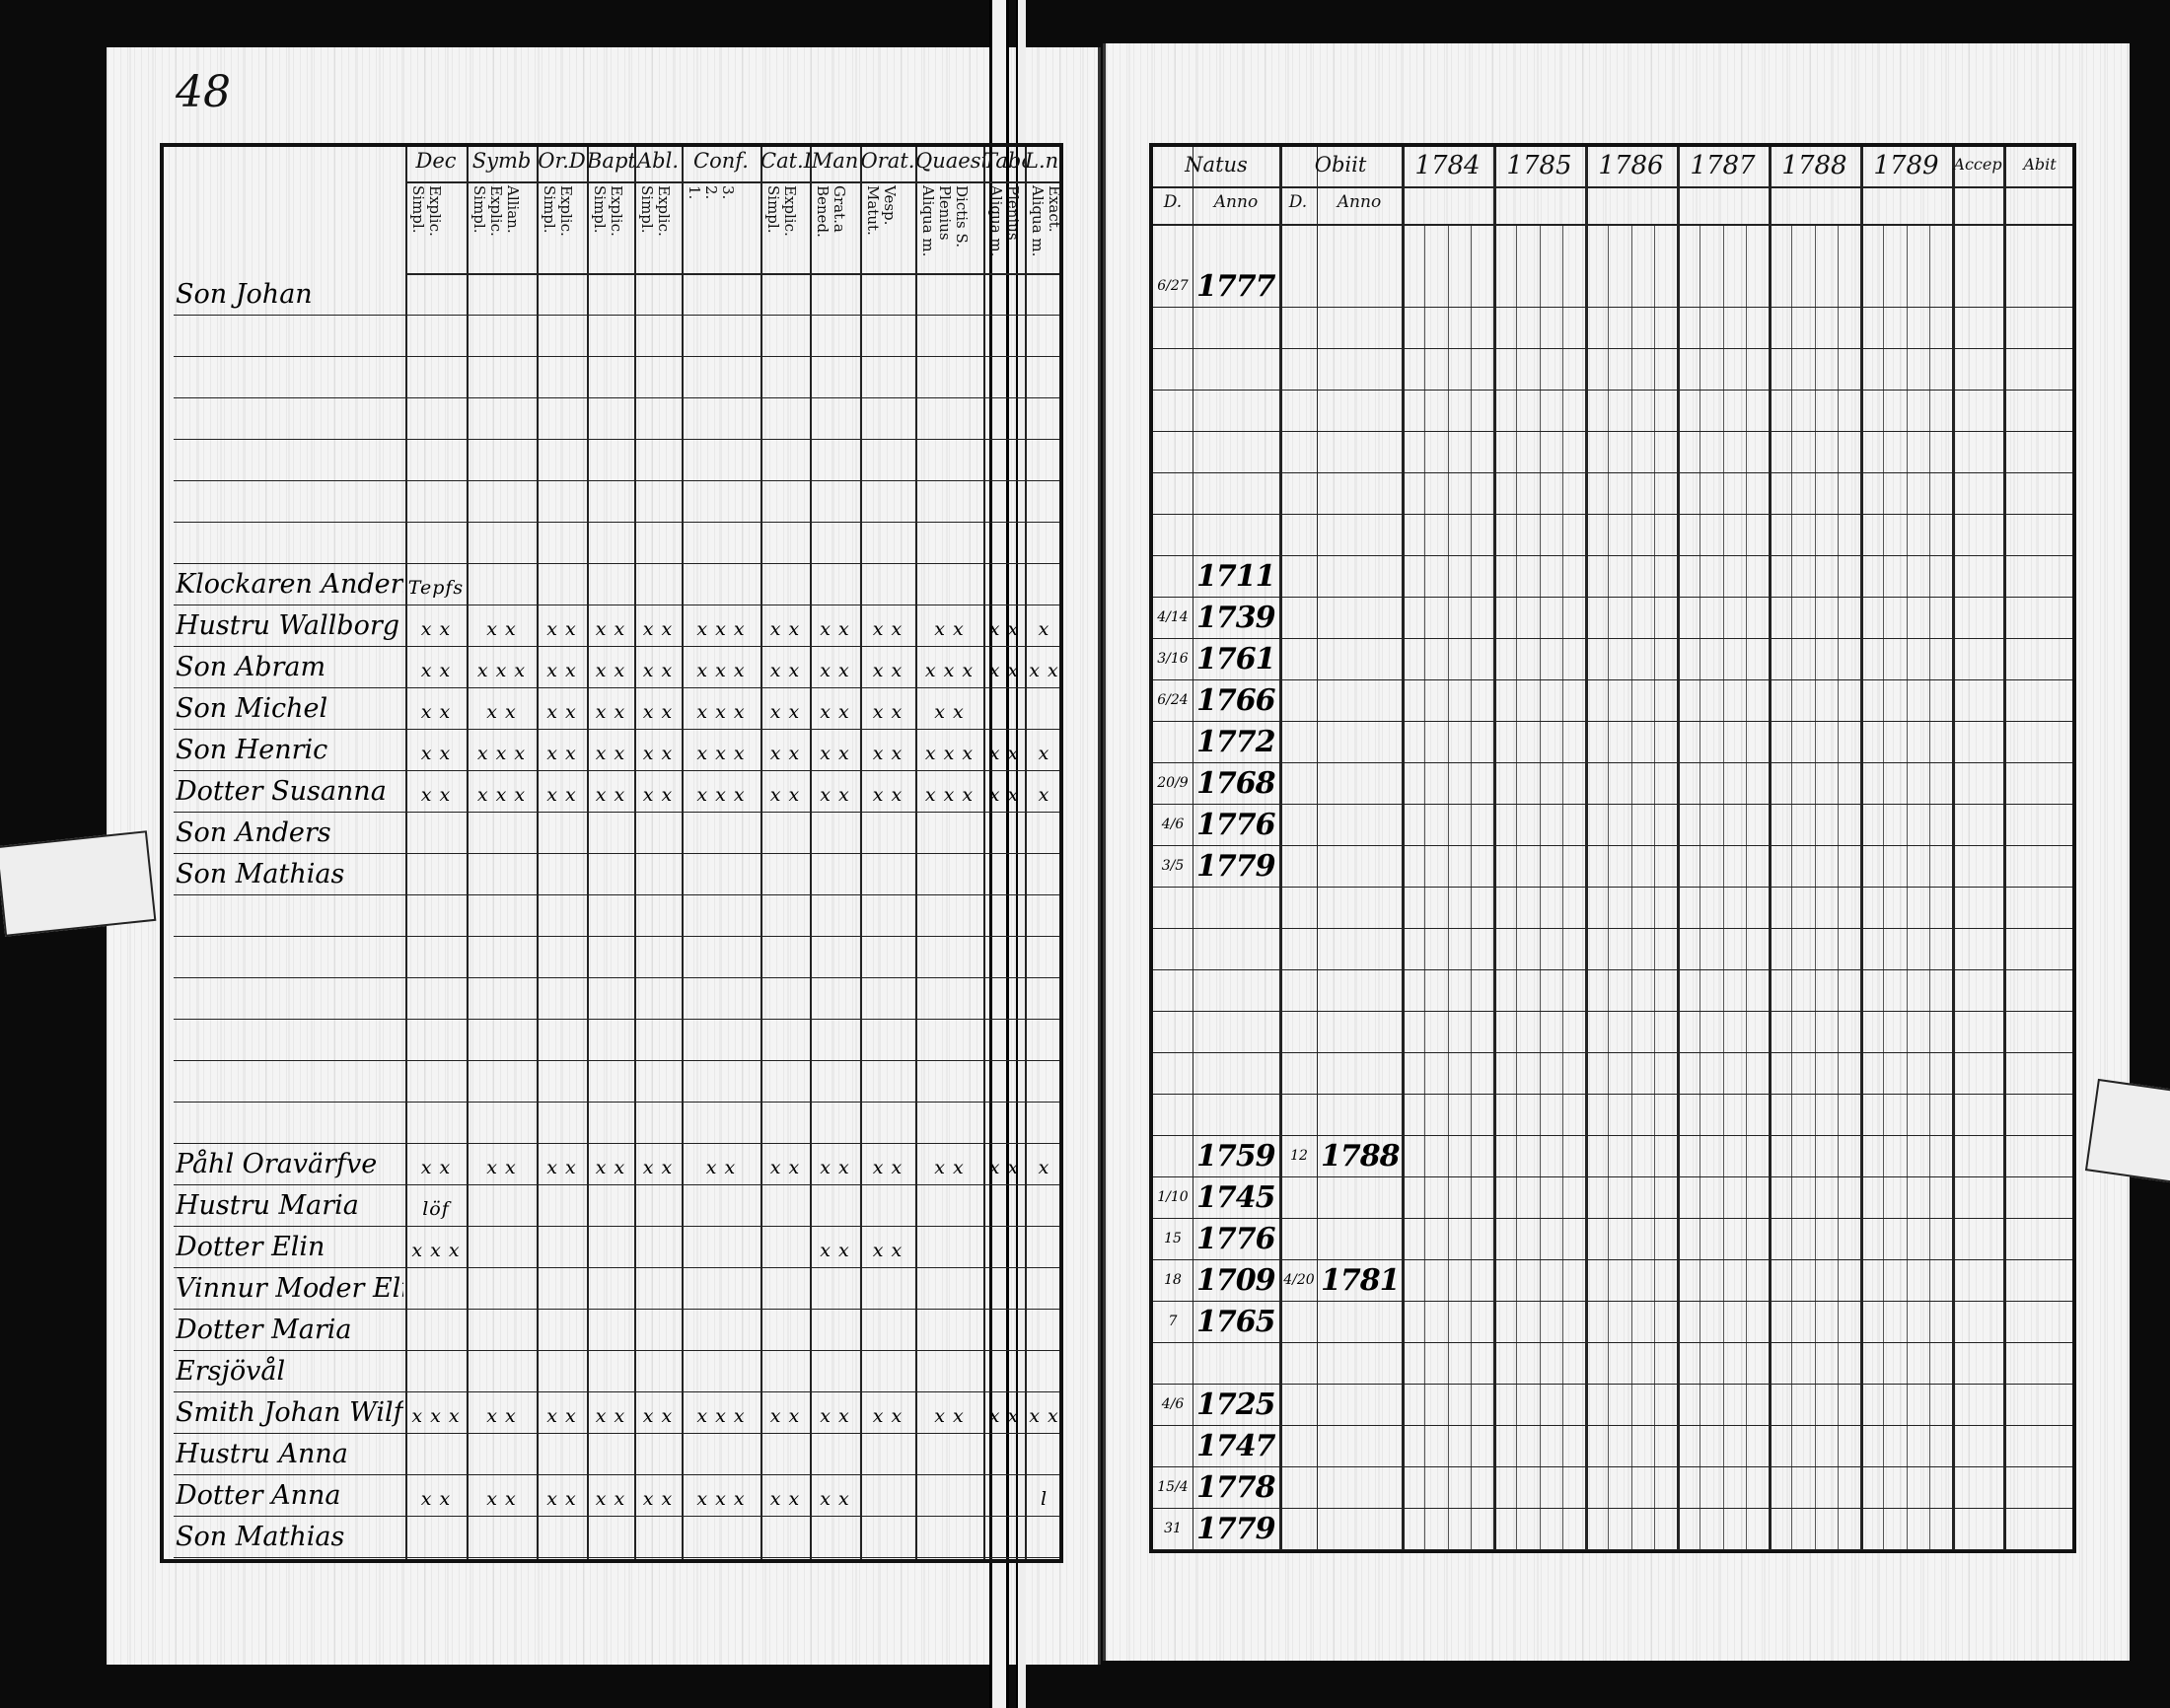 This screenshot has height=1708, width=2170. Describe the element at coordinates (608, 211) in the screenshot. I see `column-subheader: Explic. Simpl.` at that location.